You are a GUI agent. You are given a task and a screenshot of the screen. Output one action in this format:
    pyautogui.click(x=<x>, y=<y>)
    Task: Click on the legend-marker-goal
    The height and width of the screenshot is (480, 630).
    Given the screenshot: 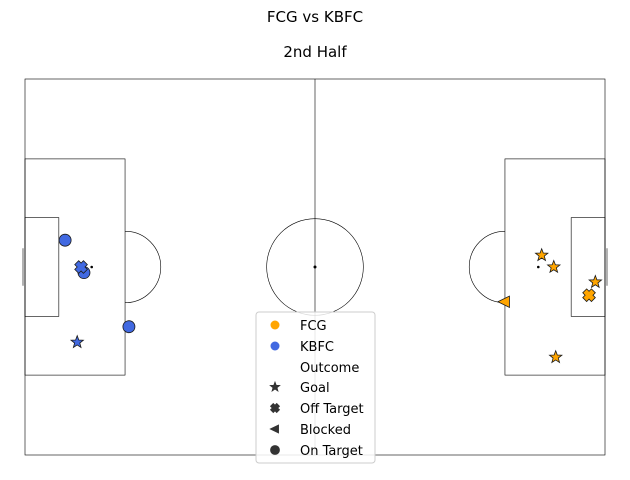 What is the action you would take?
    pyautogui.click(x=275, y=386)
    